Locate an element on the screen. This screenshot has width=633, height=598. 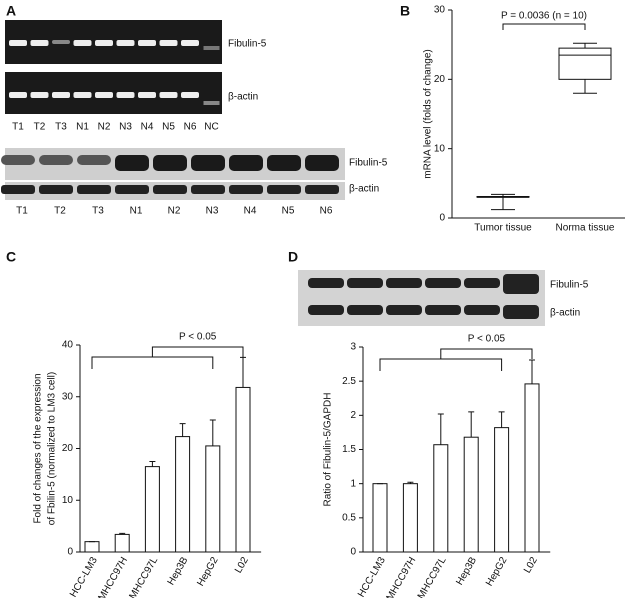
lane-label: NC is located at coordinates (211, 127).